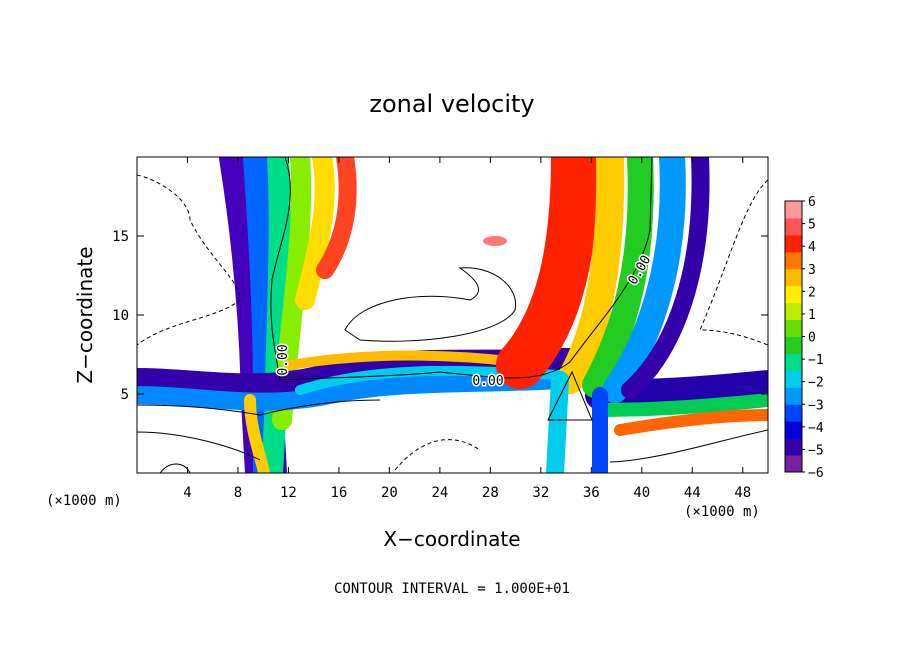 This screenshot has width=904, height=654. What do you see at coordinates (692, 493) in the screenshot?
I see `x-tick-label-10: 44` at bounding box center [692, 493].